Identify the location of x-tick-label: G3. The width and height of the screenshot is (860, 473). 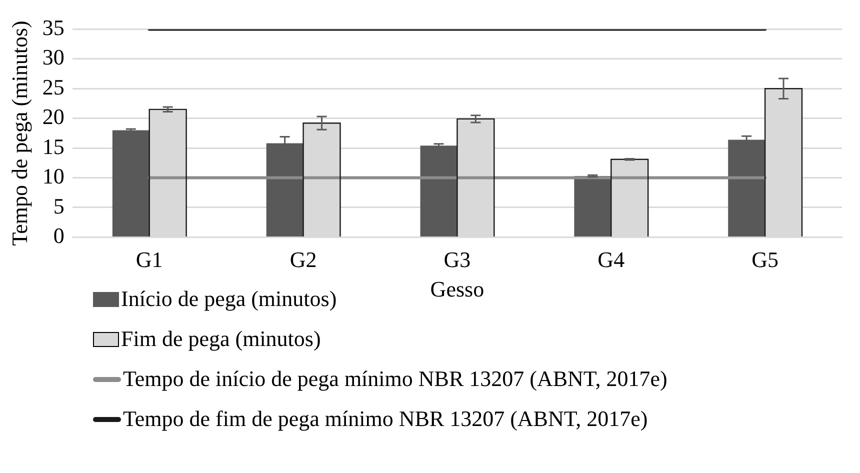
(457, 259).